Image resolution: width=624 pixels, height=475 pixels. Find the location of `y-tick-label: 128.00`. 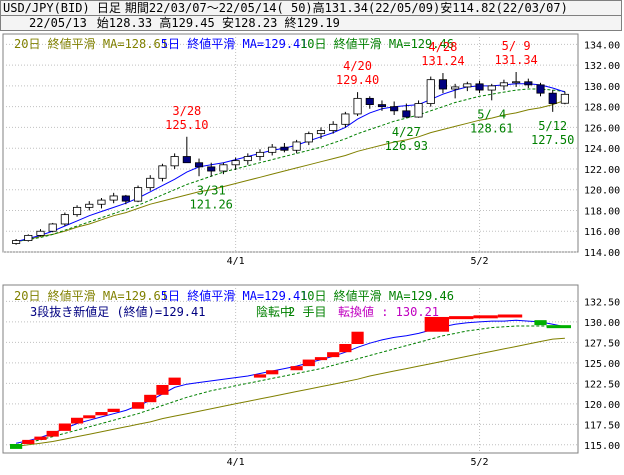

y-tick-label: 128.00 is located at coordinates (602, 108).